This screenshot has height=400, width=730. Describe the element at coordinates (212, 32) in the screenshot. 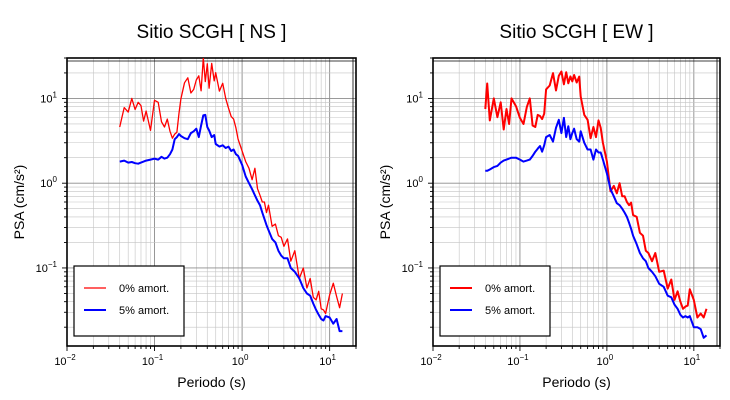

I see `chart-title: Sitio SCGH [ NS ]` at that location.